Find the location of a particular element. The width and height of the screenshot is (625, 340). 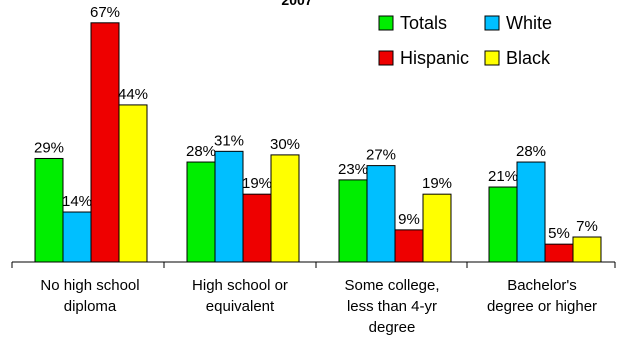

data-label-black-1: 30% is located at coordinates (285, 144).